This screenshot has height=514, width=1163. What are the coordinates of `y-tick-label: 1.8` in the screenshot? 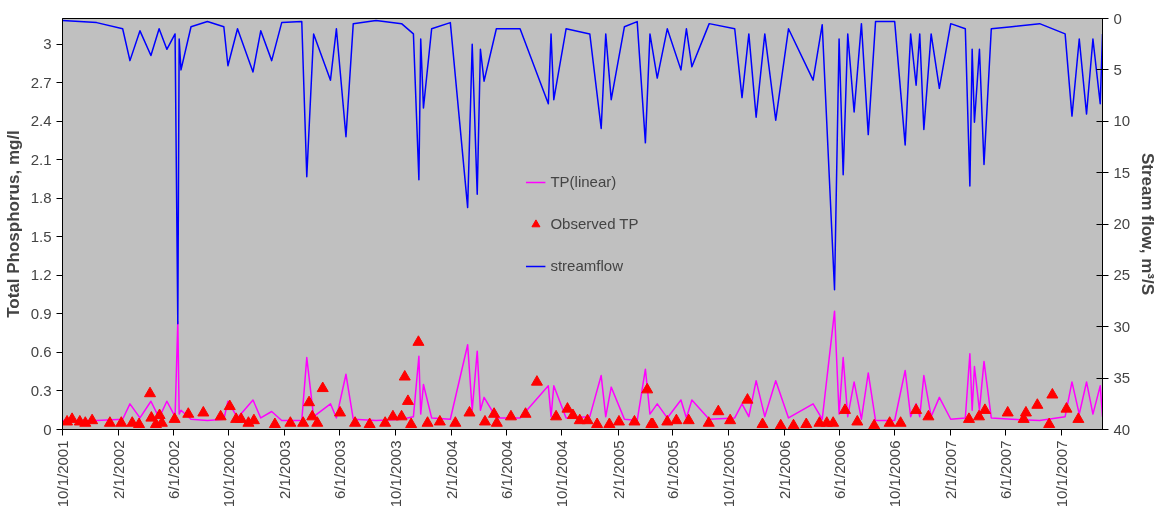 It's located at (41, 198).